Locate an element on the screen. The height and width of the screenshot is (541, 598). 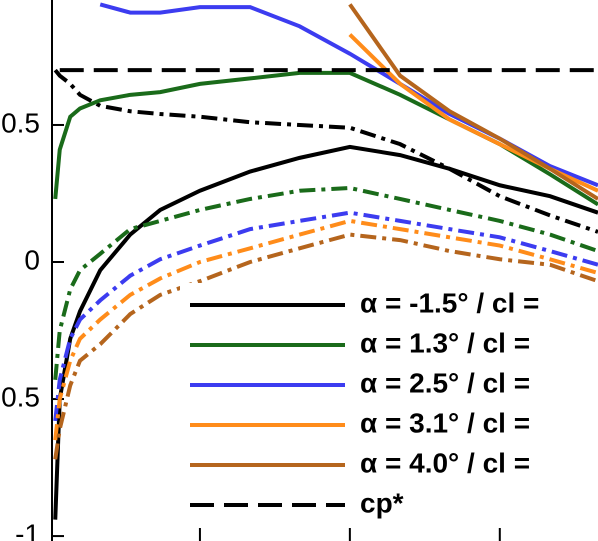
y-tick-label: 0 is located at coordinates (32, 259).